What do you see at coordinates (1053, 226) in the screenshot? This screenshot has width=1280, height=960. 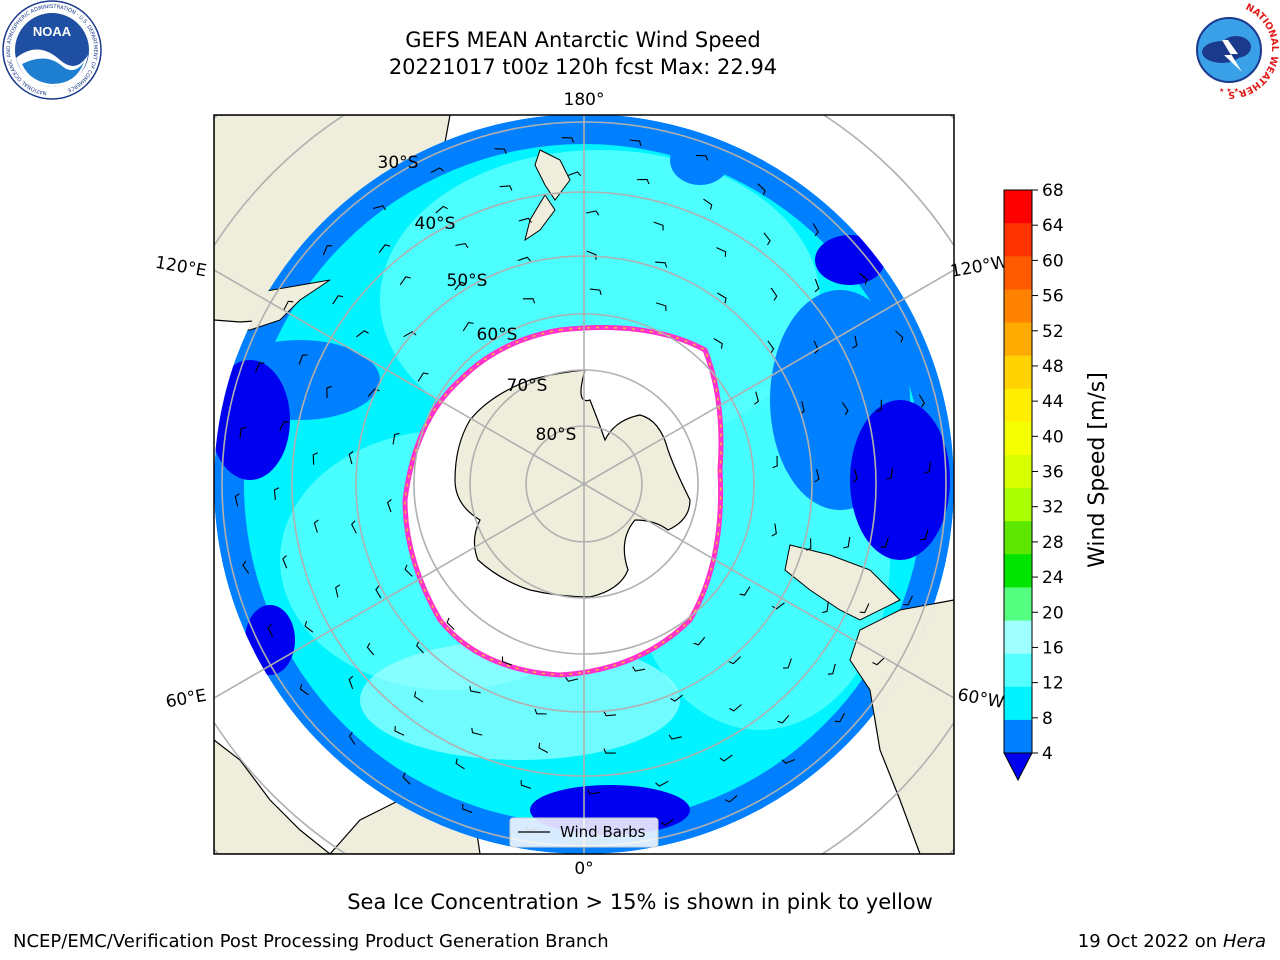 I see `colorbar-tick-label: 64` at bounding box center [1053, 226].